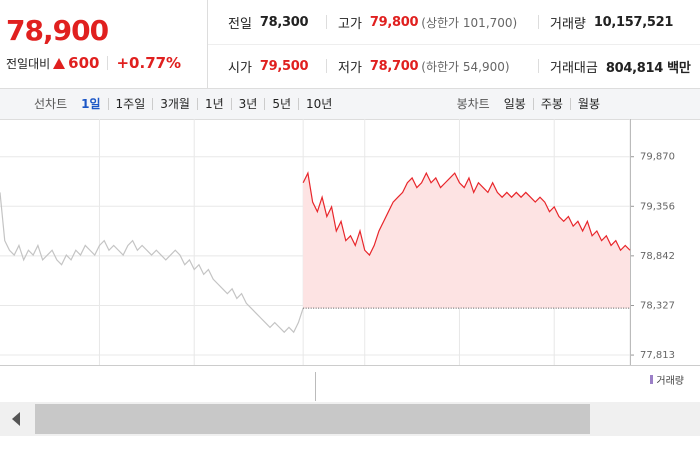 The width and height of the screenshot is (700, 450). Describe the element at coordinates (657, 306) in the screenshot. I see `y-tick-label: 78,327` at that location.